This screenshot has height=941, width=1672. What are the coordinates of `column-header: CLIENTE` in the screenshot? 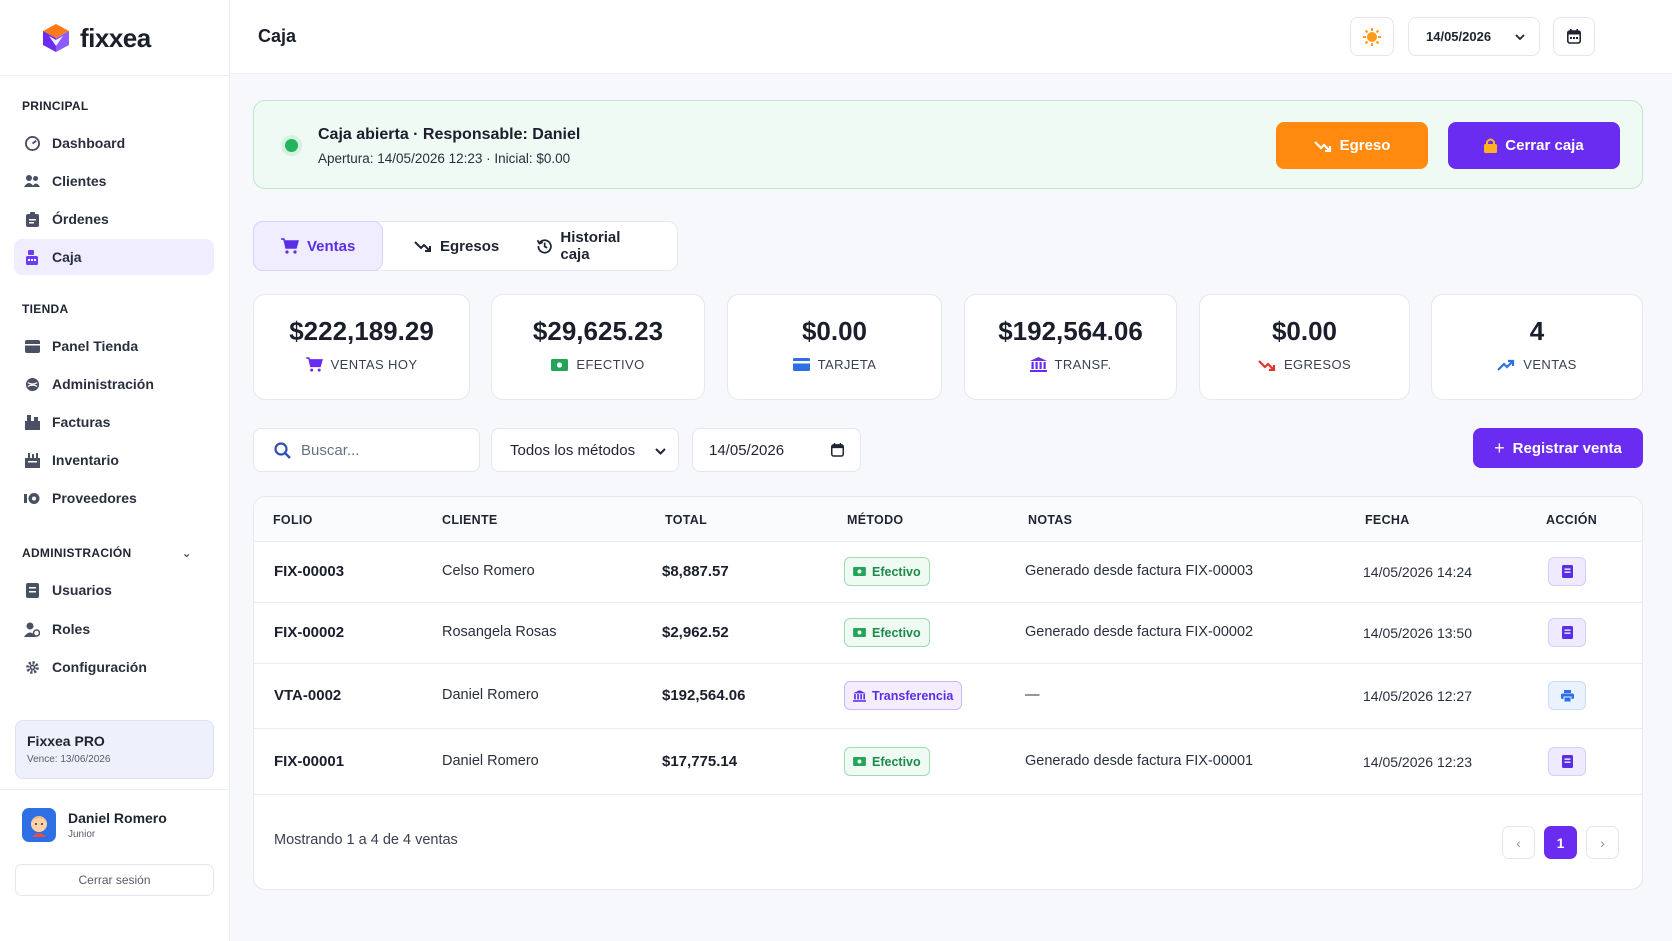 It's located at (470, 520).